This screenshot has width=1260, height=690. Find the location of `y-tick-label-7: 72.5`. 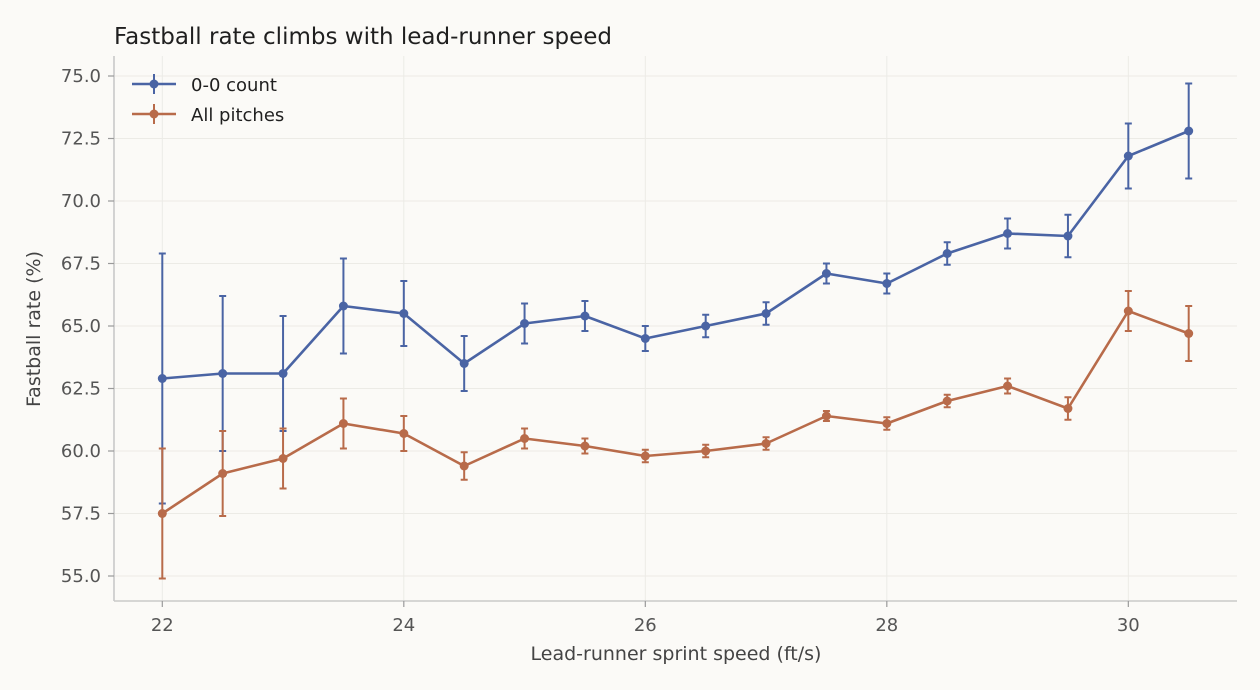

y-tick-label-7: 72.5 is located at coordinates (81, 139).